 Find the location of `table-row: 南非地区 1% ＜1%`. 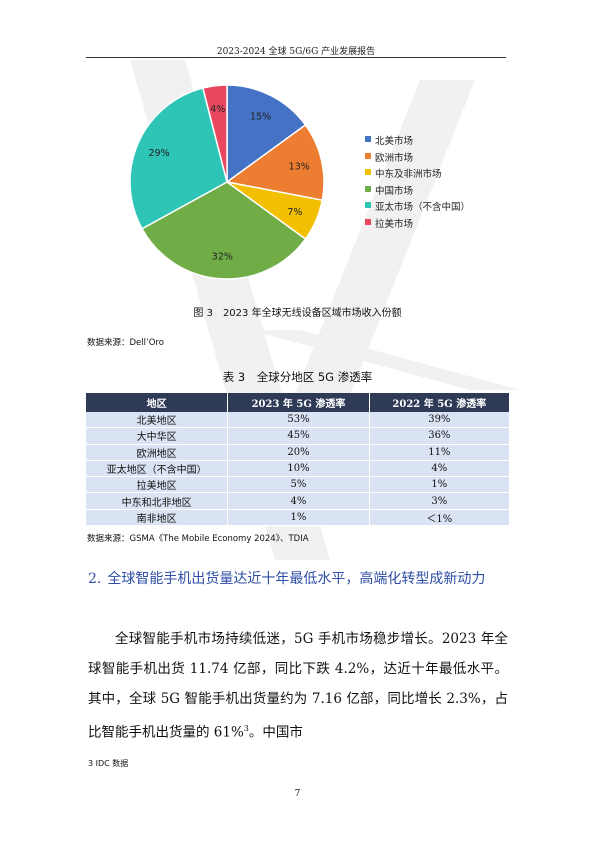

table-row: 南非地区 1% ＜1% is located at coordinates (297, 518).